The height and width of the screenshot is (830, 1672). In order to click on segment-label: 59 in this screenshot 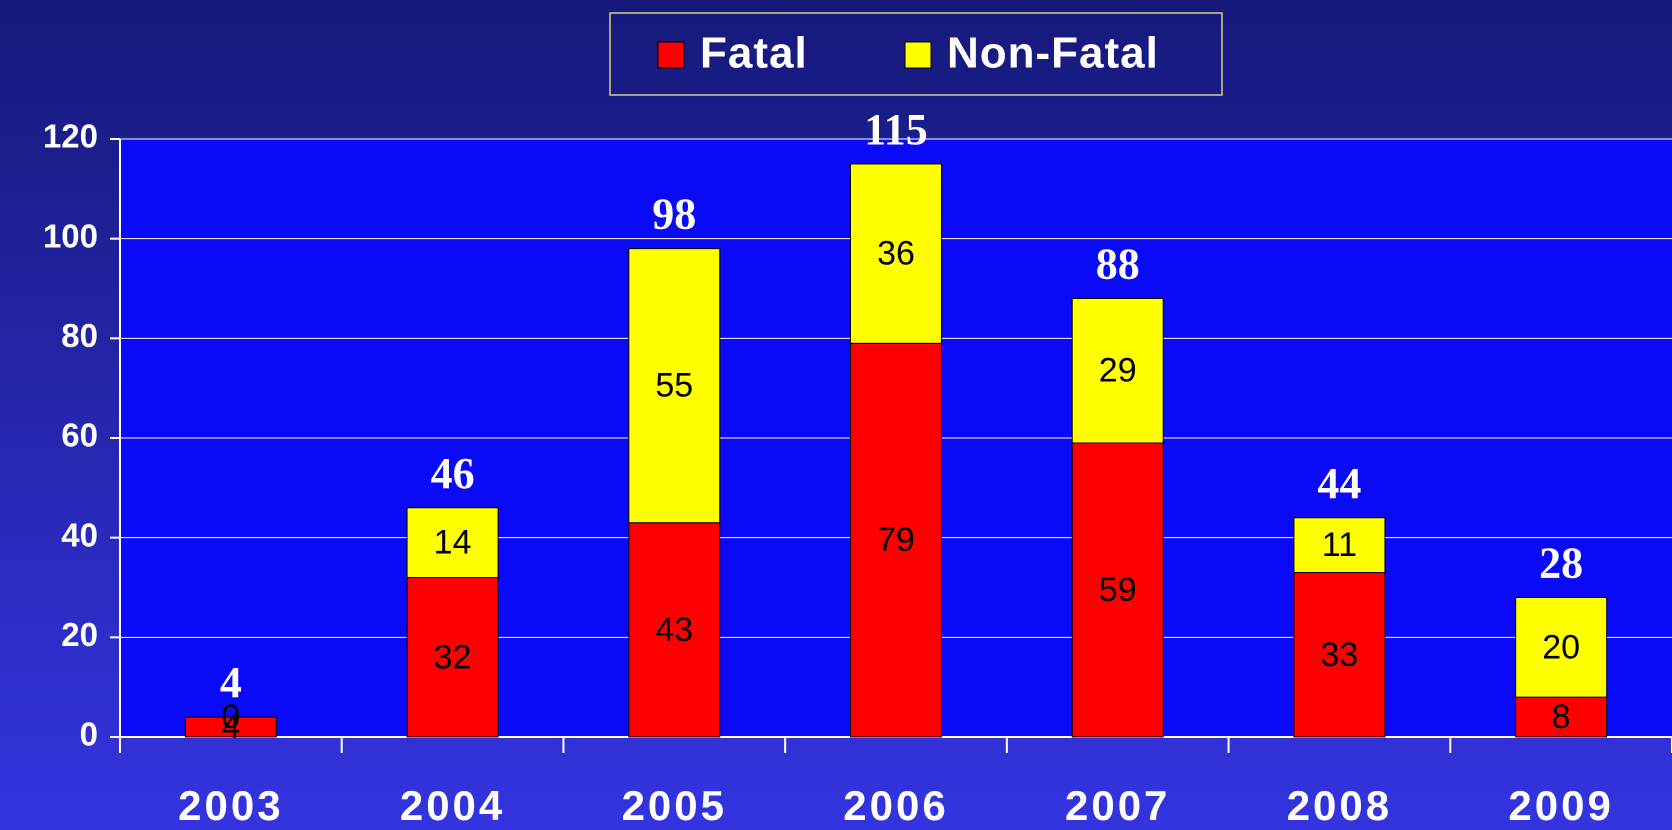, I will do `click(1118, 590)`.